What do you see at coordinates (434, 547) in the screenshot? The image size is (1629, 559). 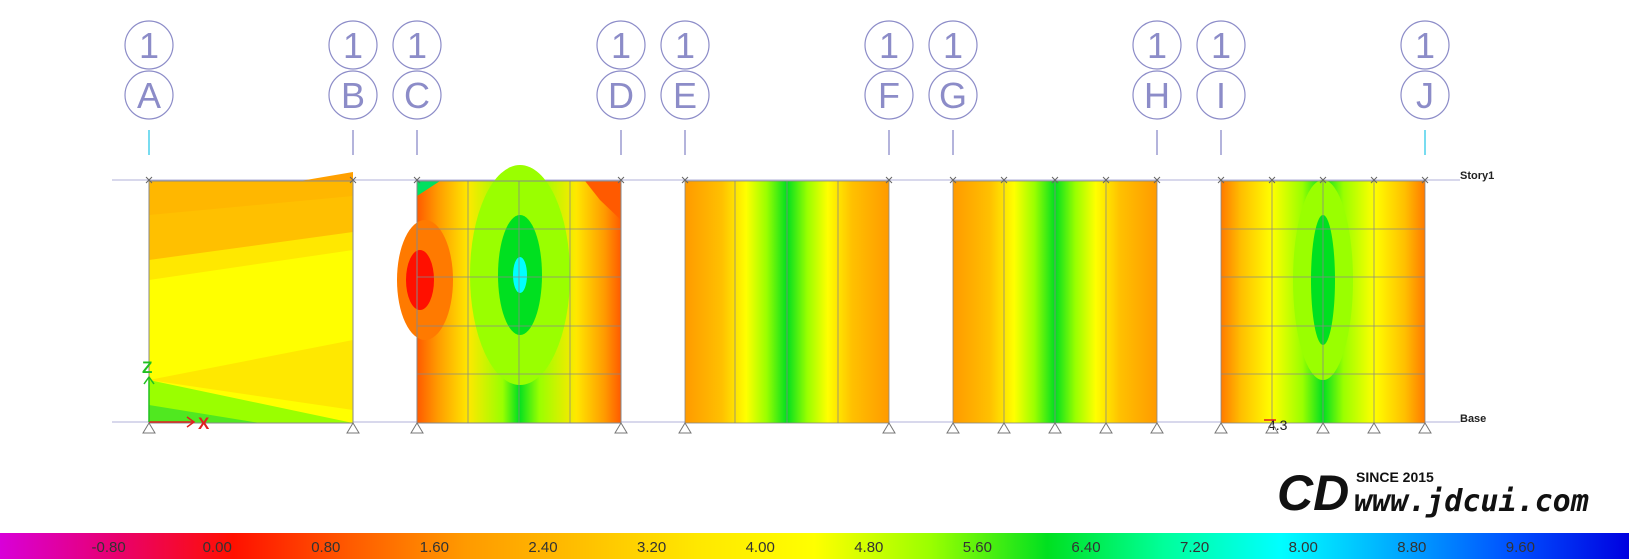 I see `legend-tick-label: 1.60` at bounding box center [434, 547].